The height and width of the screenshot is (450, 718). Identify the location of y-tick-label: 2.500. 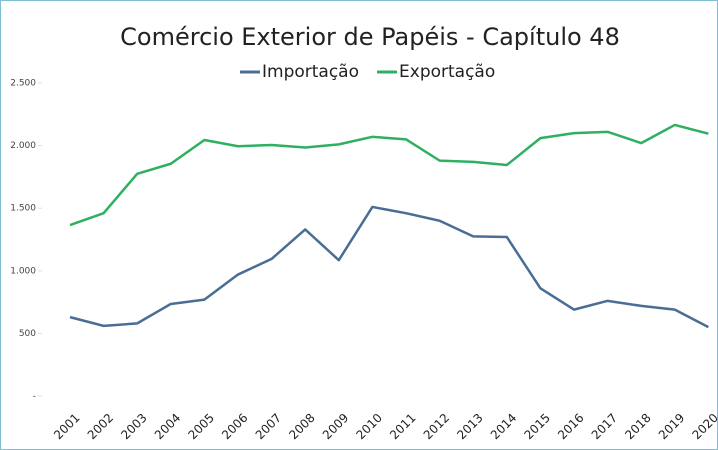
(23, 84).